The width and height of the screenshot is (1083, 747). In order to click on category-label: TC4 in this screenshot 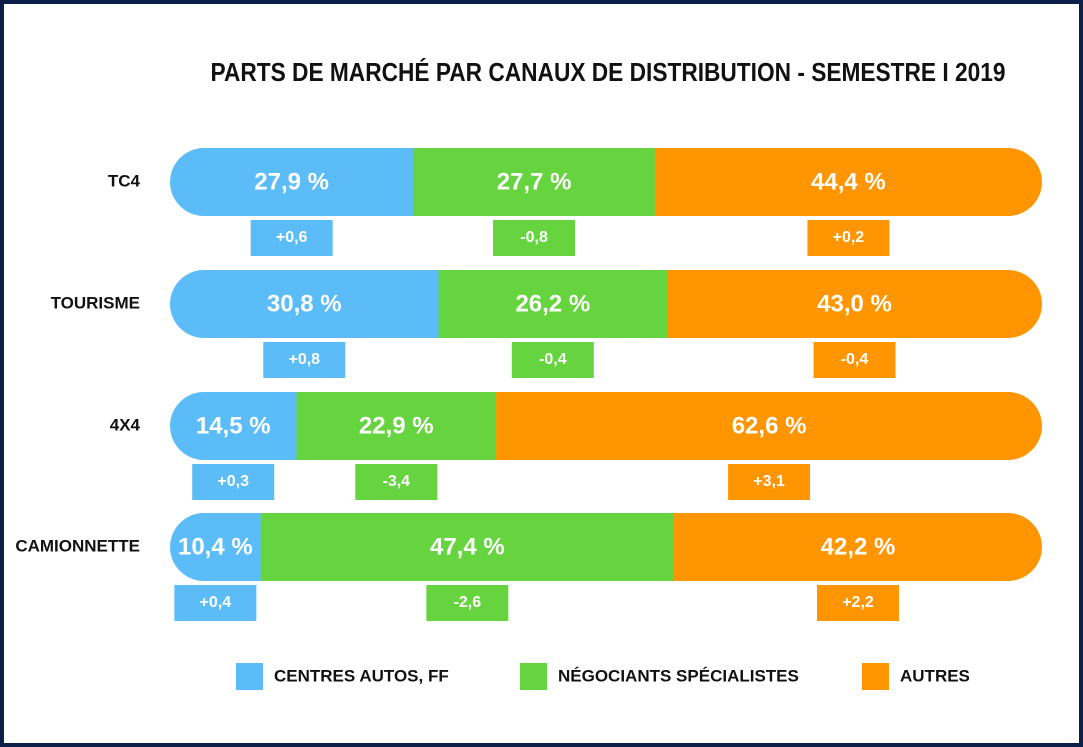, I will do `click(124, 180)`.